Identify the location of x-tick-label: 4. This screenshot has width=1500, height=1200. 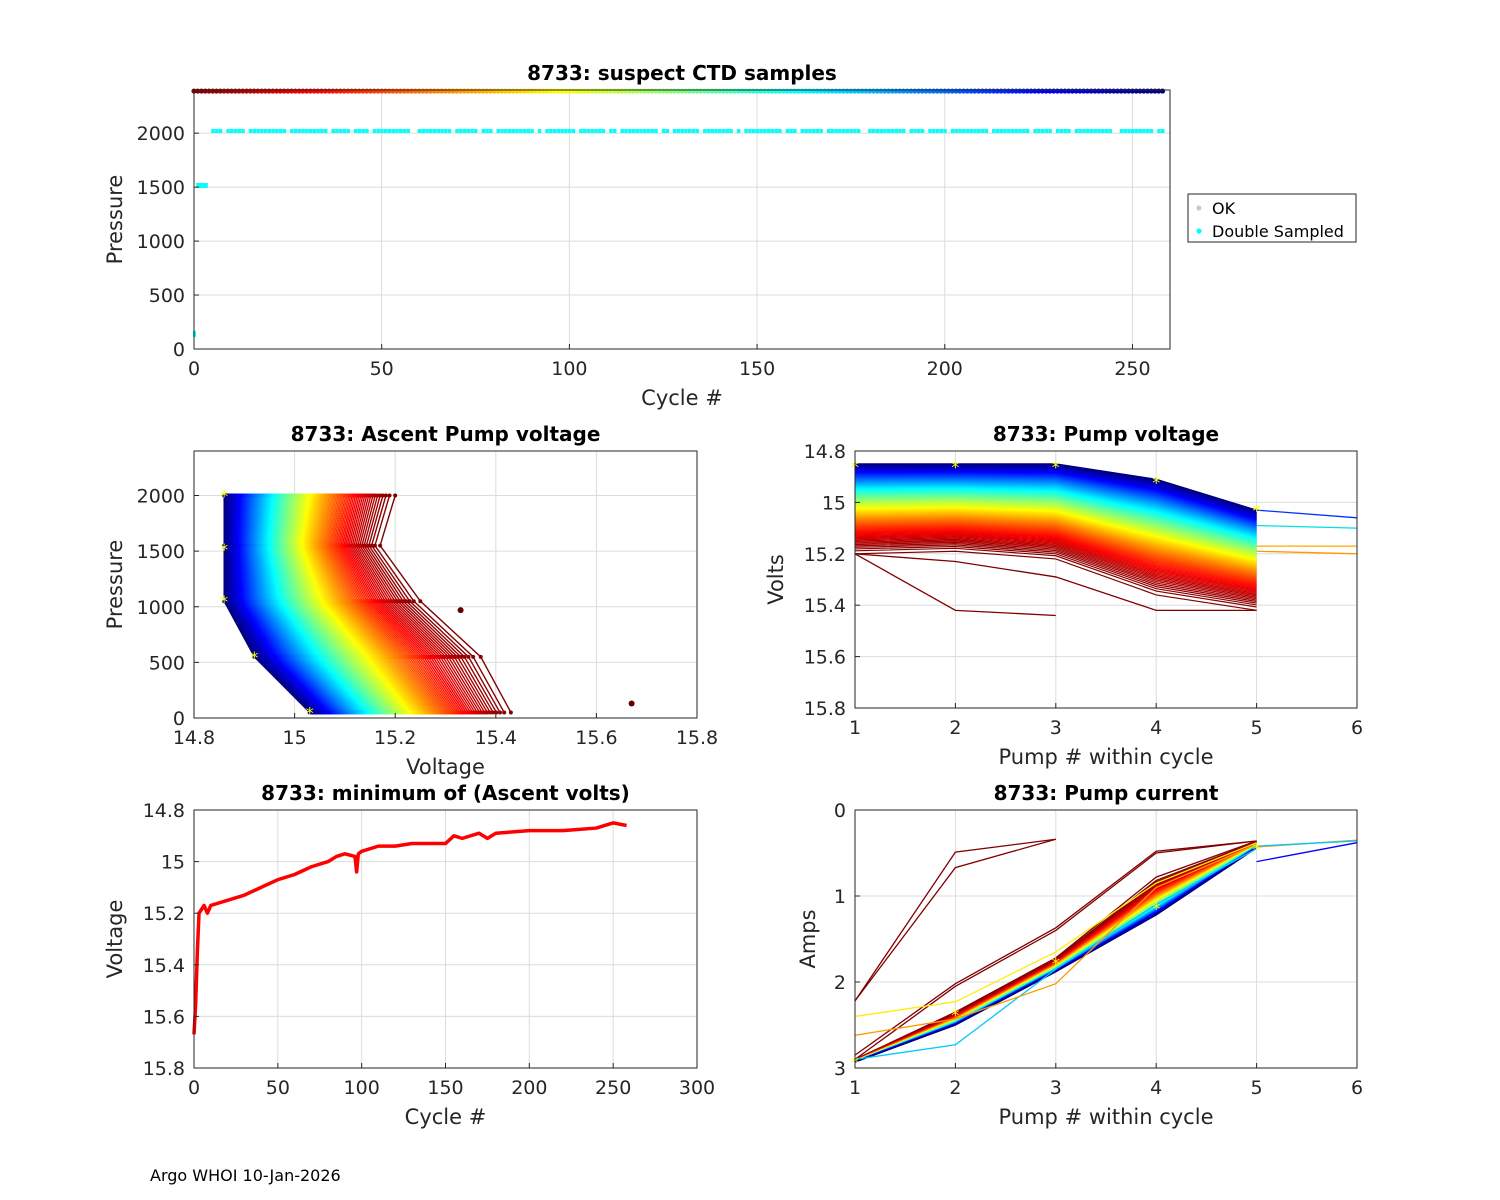
(1156, 1088).